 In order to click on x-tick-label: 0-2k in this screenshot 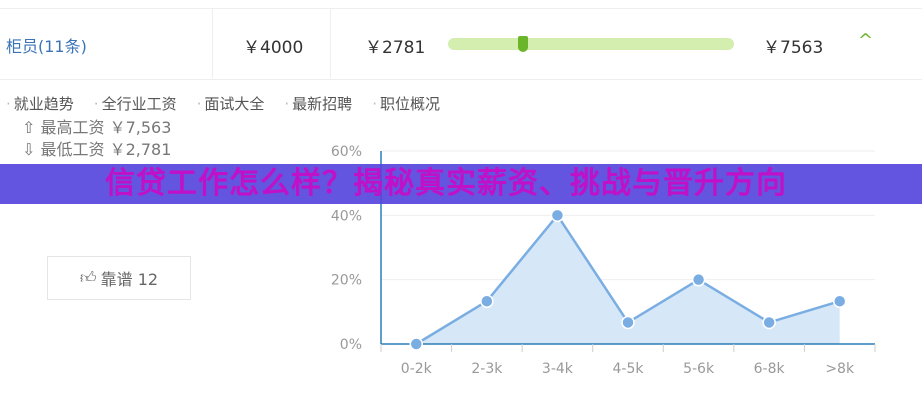, I will do `click(417, 369)`.